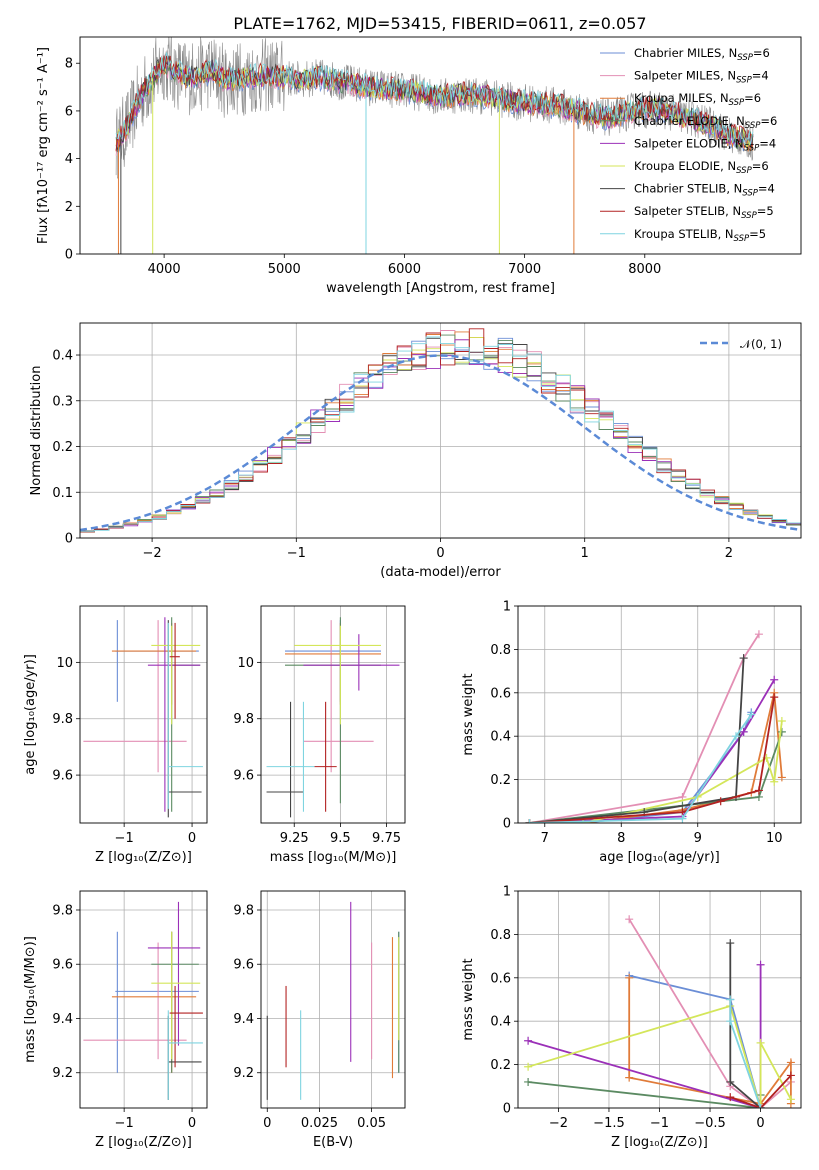  I want to click on ebv-mass-ytick-label: 9.4, so click(243, 1019).